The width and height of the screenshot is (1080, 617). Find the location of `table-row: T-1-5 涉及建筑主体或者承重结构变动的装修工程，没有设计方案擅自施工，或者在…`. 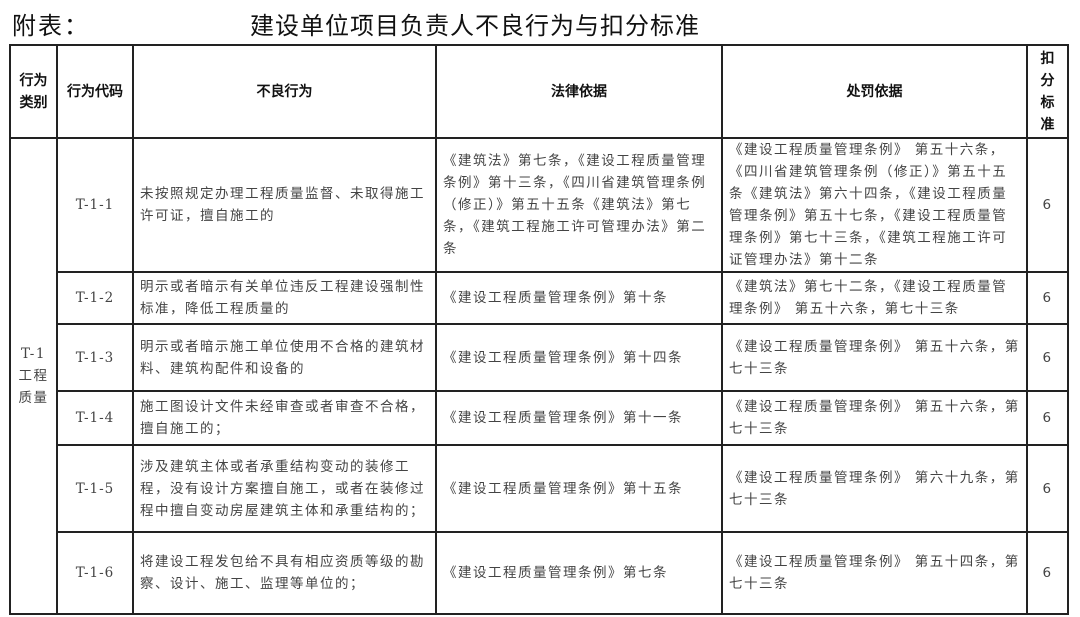

table-row: T-1-5 涉及建筑主体或者承重结构变动的装修工程，没有设计方案擅自施工，或者在… is located at coordinates (539, 488).